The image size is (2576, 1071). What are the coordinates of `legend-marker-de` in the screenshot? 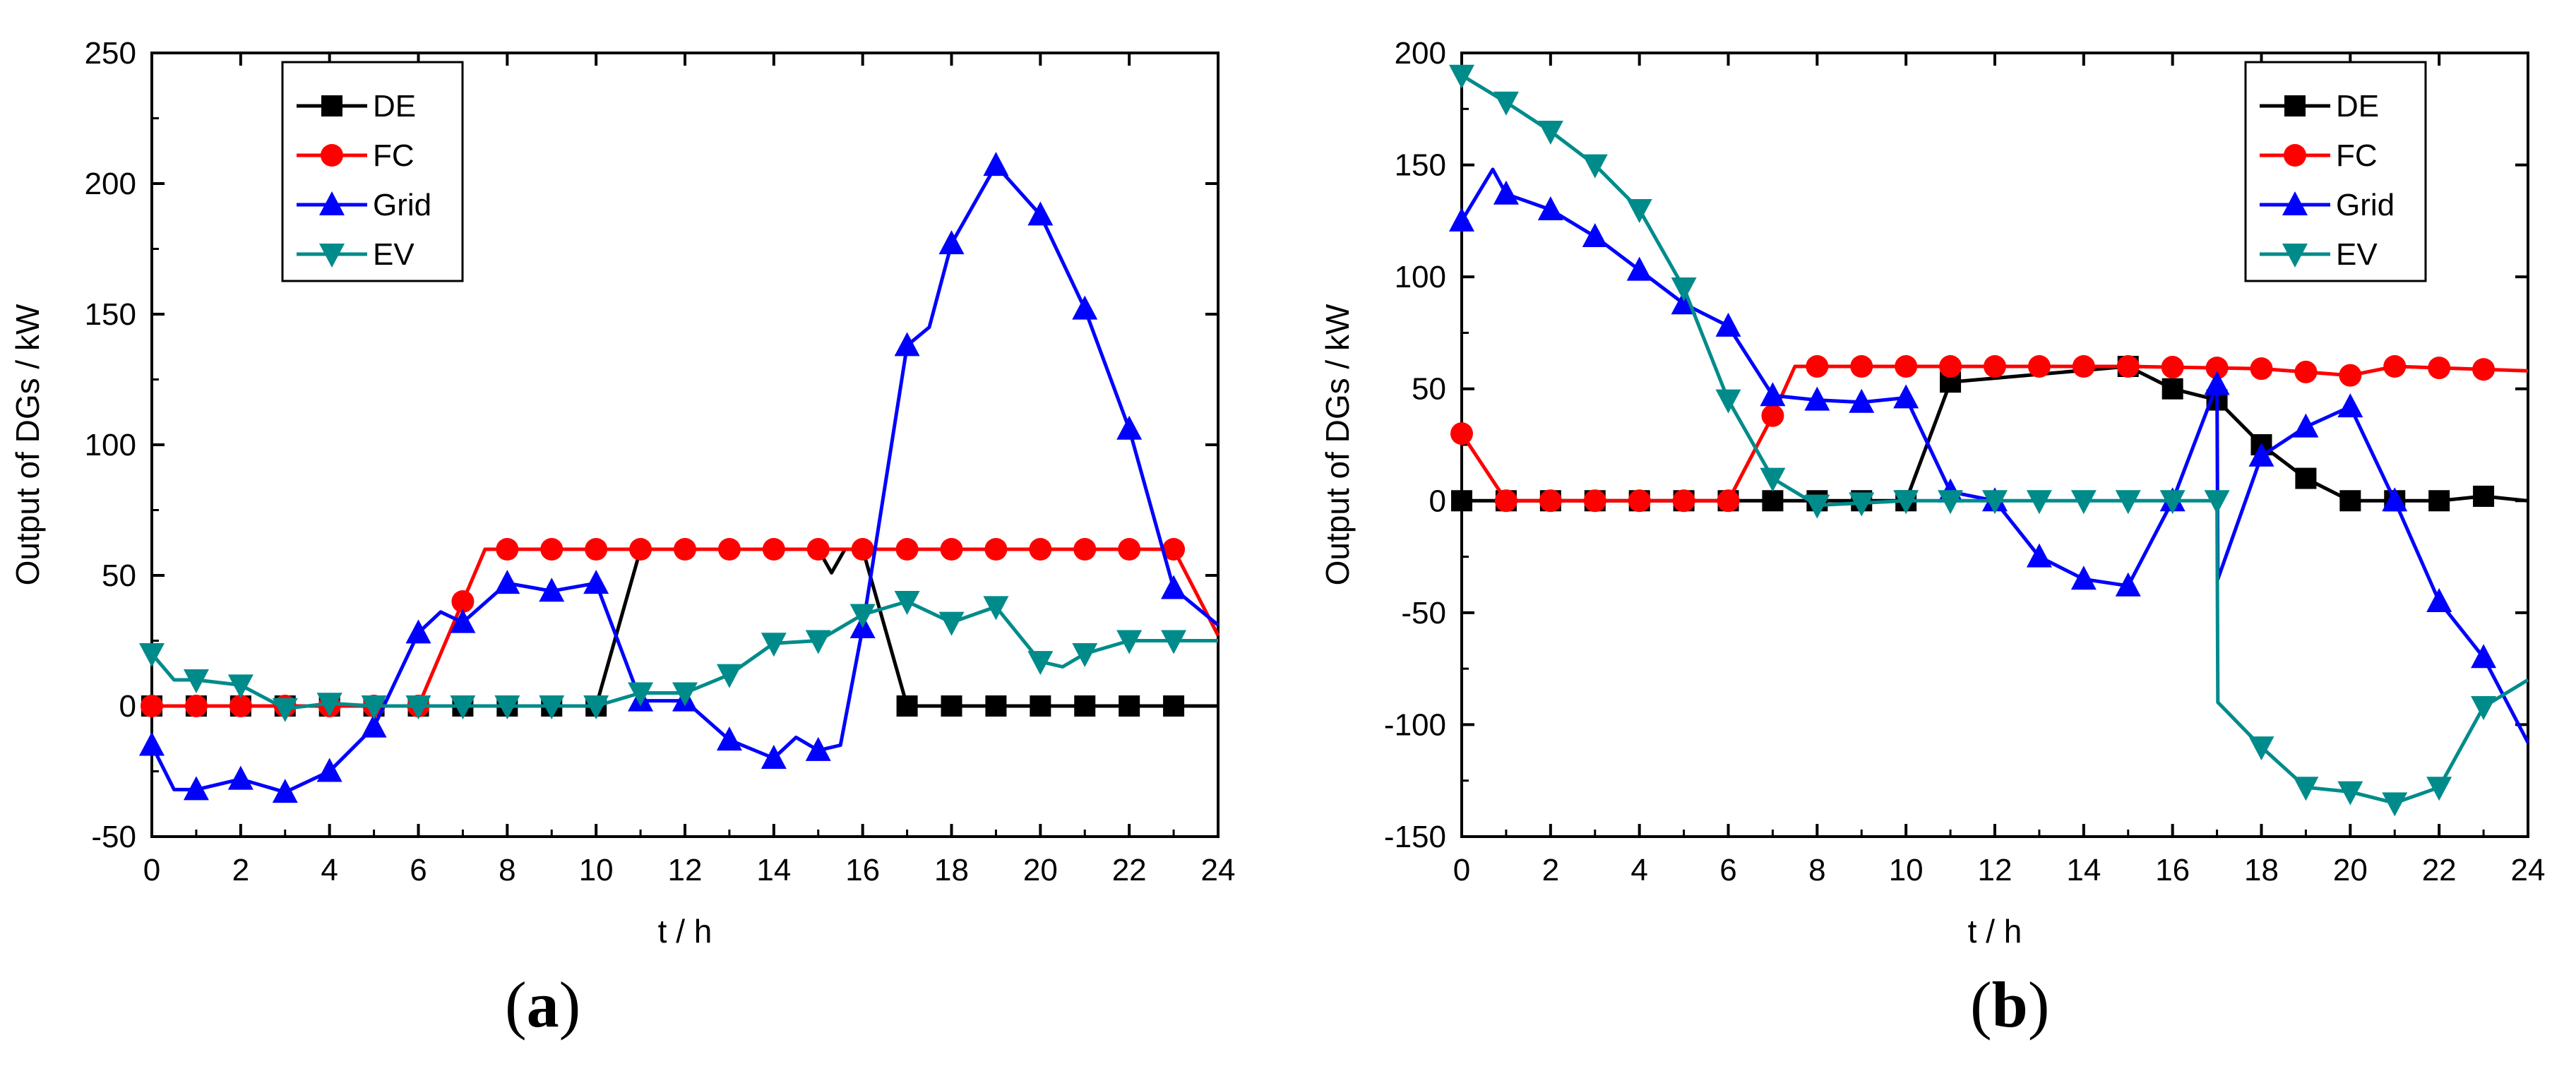 It's located at (331, 105).